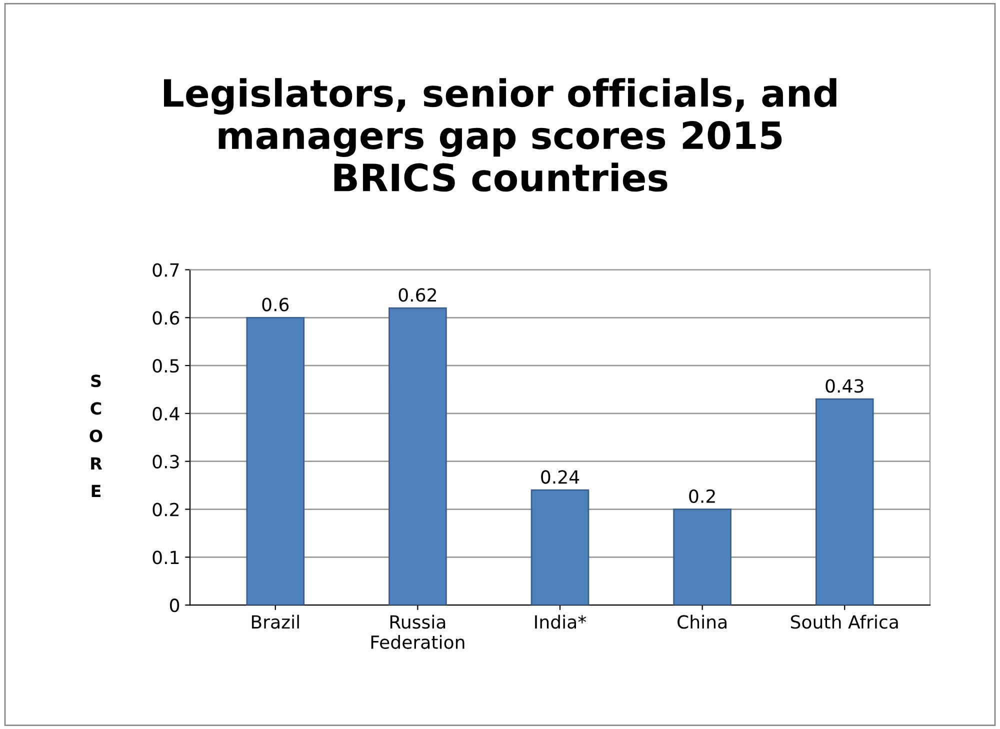 The height and width of the screenshot is (729, 1000). What do you see at coordinates (96, 436) in the screenshot?
I see `y-axis-title: SCORE` at bounding box center [96, 436].